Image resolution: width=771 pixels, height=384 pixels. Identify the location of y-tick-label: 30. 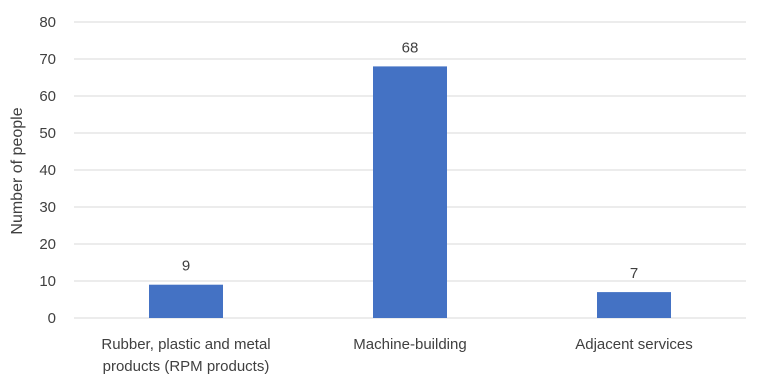
(47, 207).